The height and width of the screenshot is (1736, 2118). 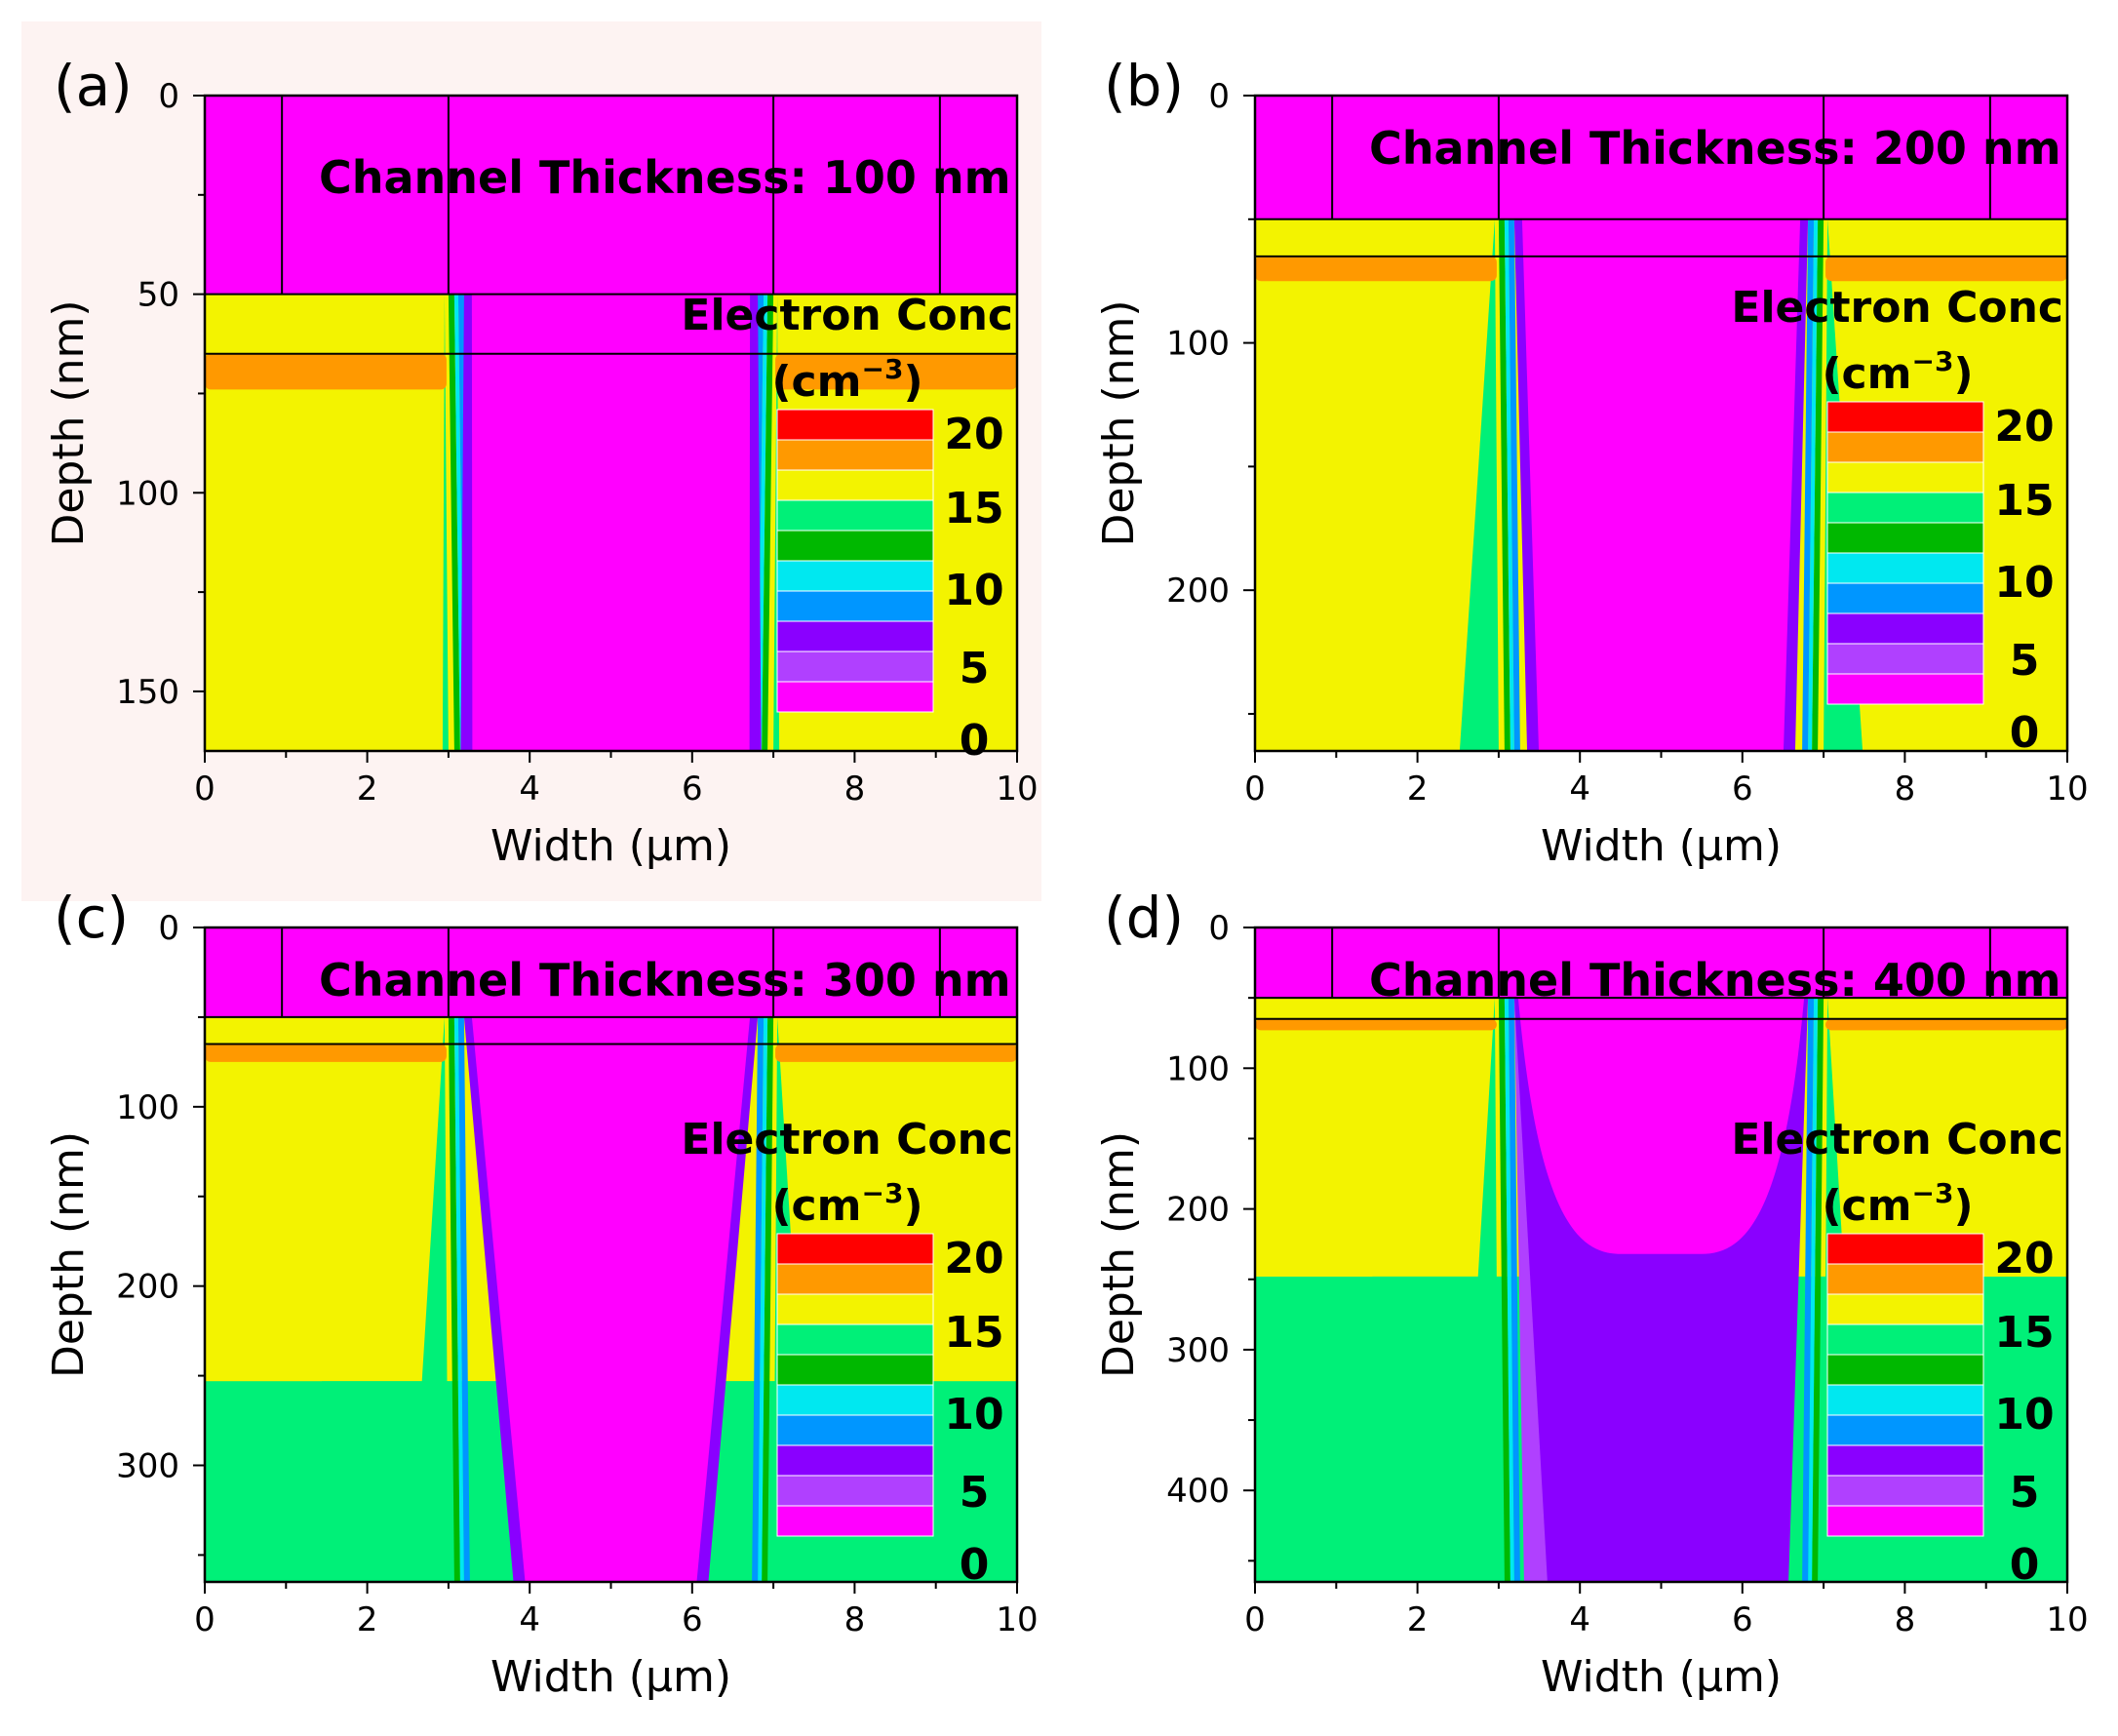 What do you see at coordinates (93, 86) in the screenshot?
I see `panel-label: (a)` at bounding box center [93, 86].